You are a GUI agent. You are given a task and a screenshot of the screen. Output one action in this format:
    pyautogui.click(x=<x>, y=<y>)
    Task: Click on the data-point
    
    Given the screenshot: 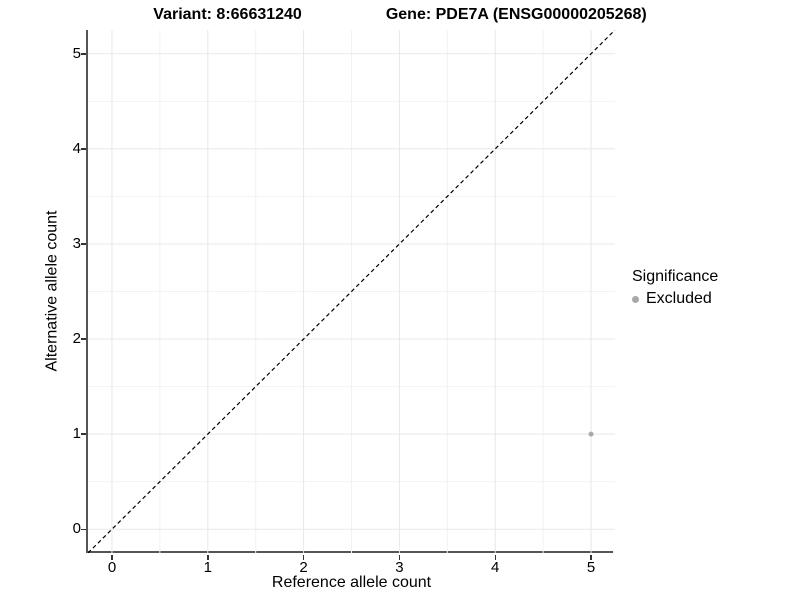 What is the action you would take?
    pyautogui.click(x=591, y=434)
    